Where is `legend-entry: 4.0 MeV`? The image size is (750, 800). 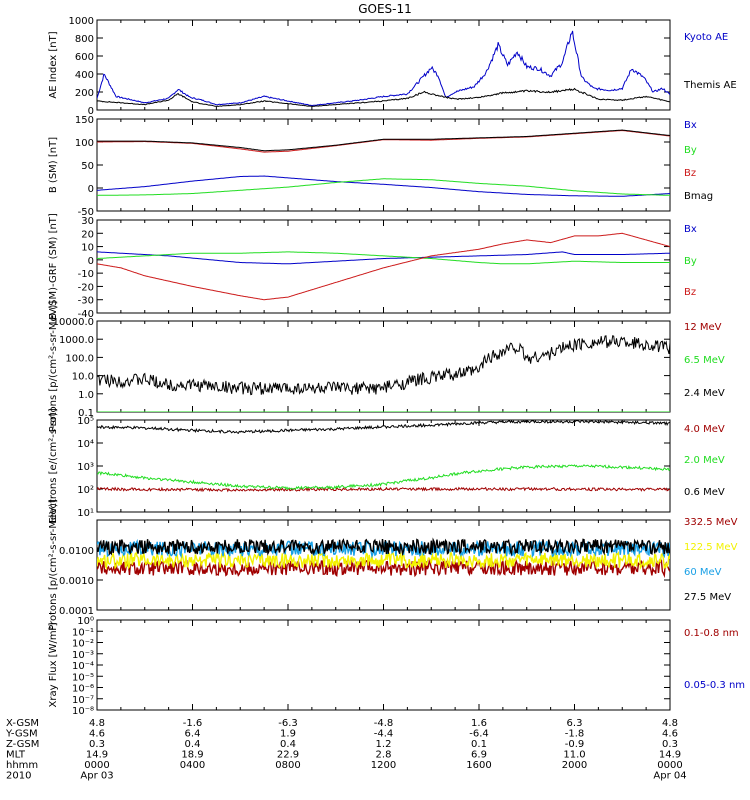
legend-entry: 4.0 MeV is located at coordinates (704, 429).